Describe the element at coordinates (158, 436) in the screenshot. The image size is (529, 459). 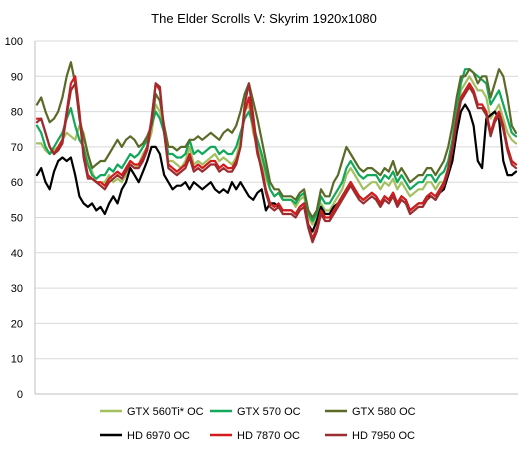
I see `legend-label: HD 6970 OC` at that location.